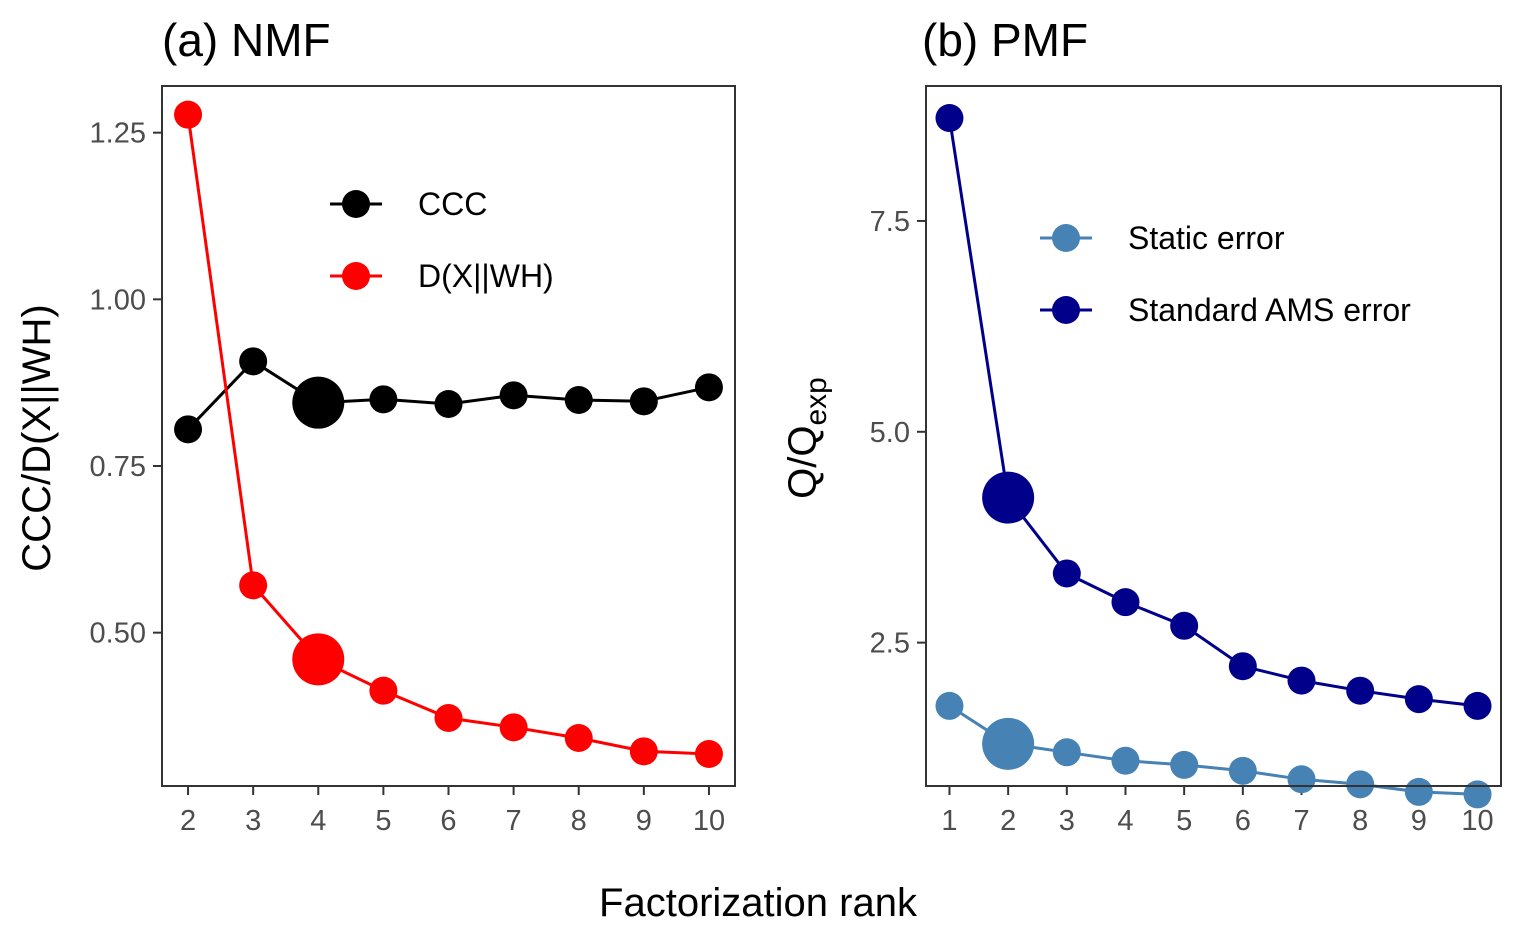 Image resolution: width=1517 pixels, height=935 pixels. I want to click on panel-b-title: (b) PMF, so click(1005, 40).